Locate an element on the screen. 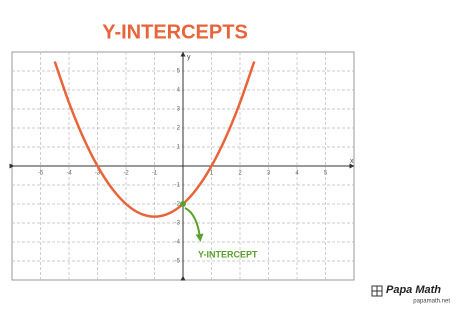 Image resolution: width=473 pixels, height=313 pixels. y-tick-label: -3 is located at coordinates (178, 224).